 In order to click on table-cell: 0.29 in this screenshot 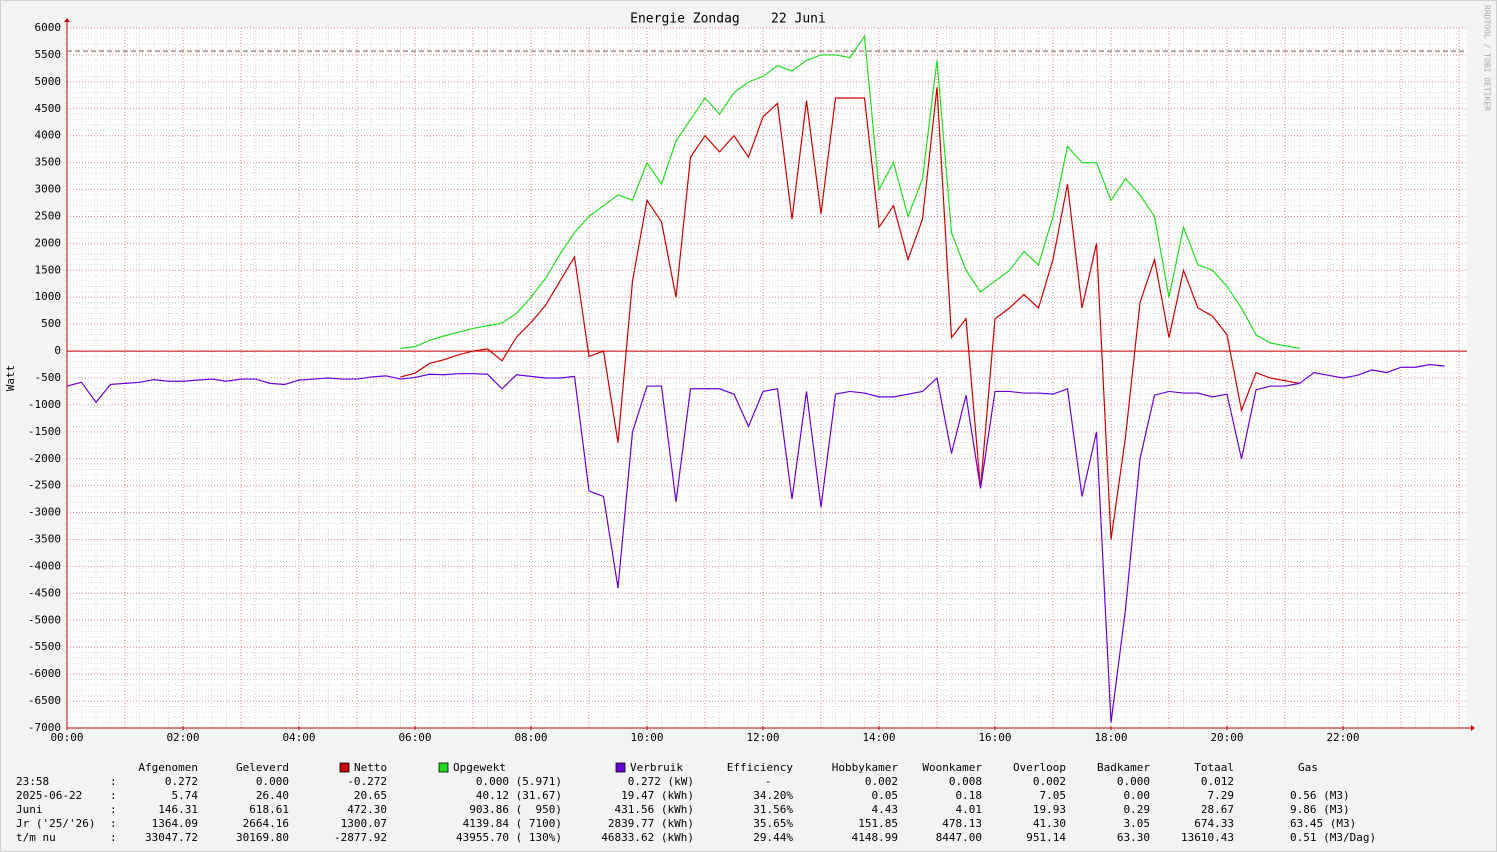, I will do `click(1137, 809)`.